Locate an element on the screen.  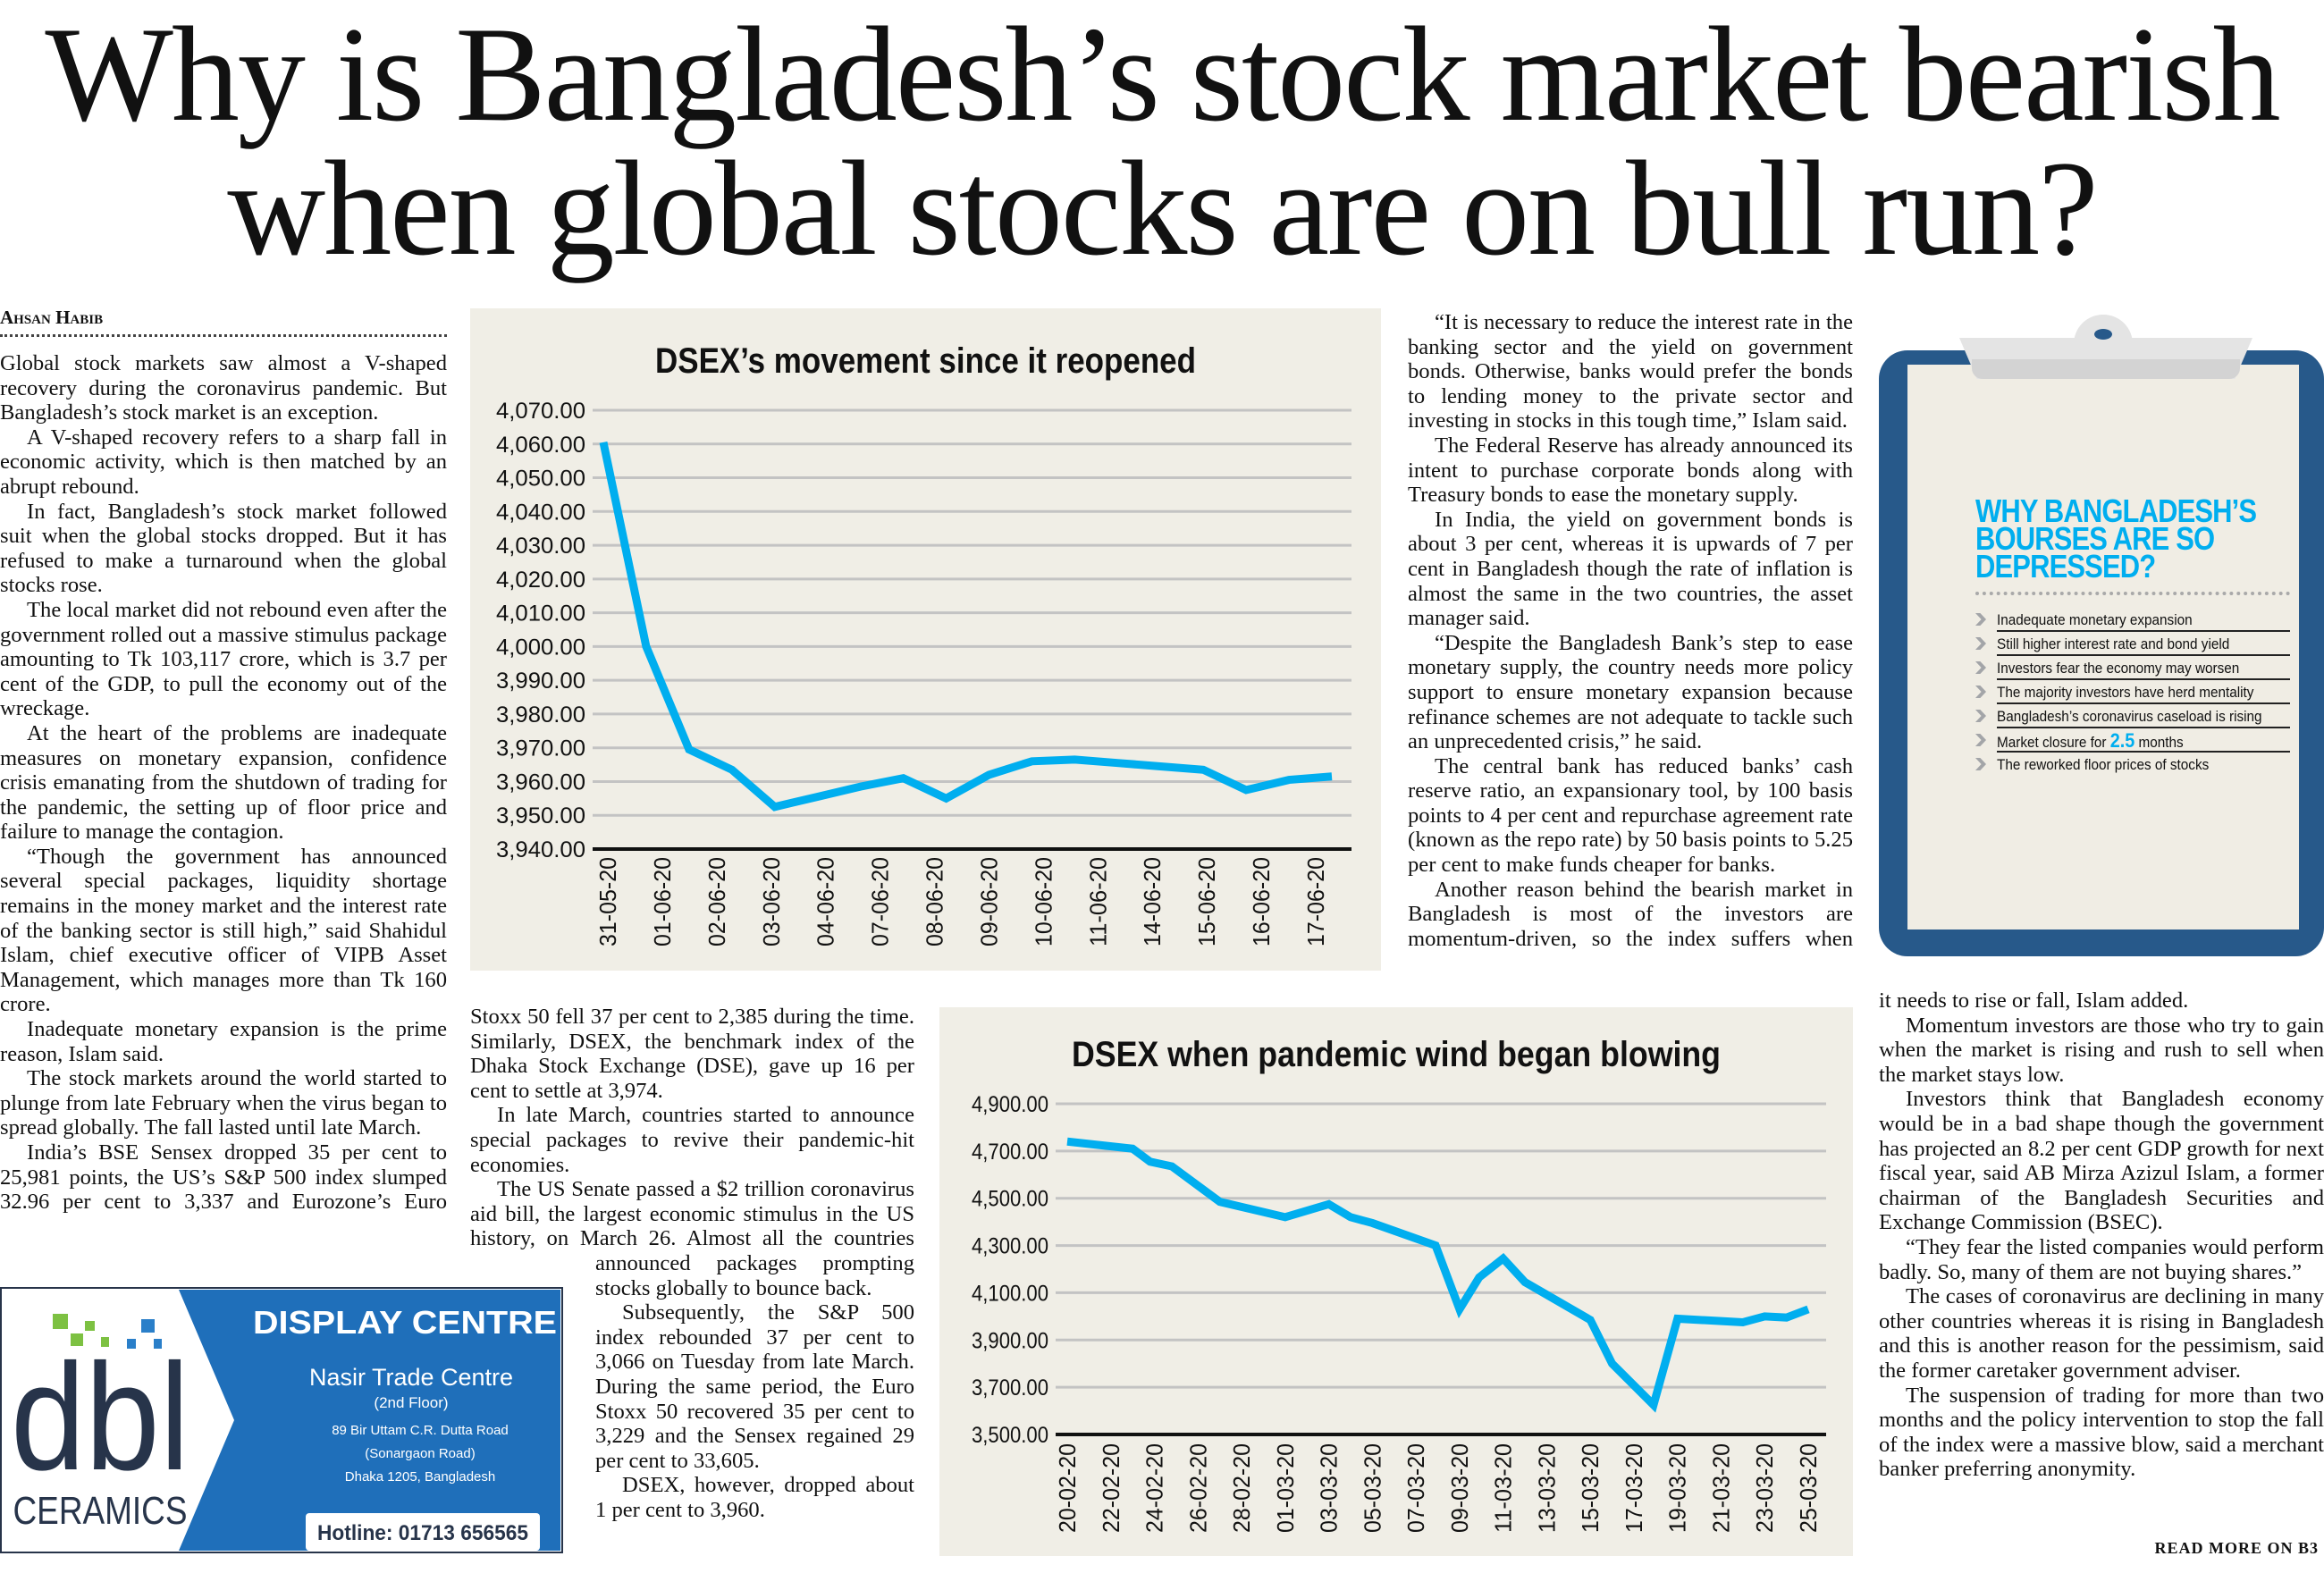
y-tick-label: 4,010.00 is located at coordinates (540, 614).